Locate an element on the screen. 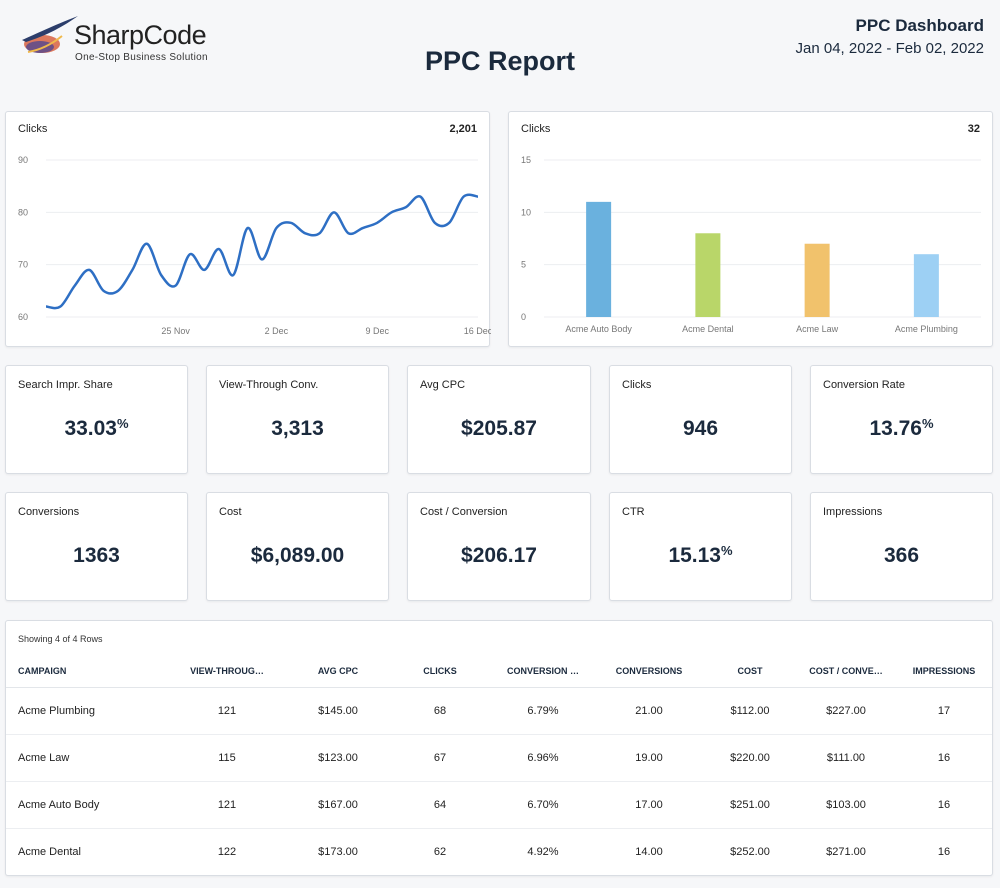  cell-campaign: Acme Auto Body is located at coordinates (86, 805).